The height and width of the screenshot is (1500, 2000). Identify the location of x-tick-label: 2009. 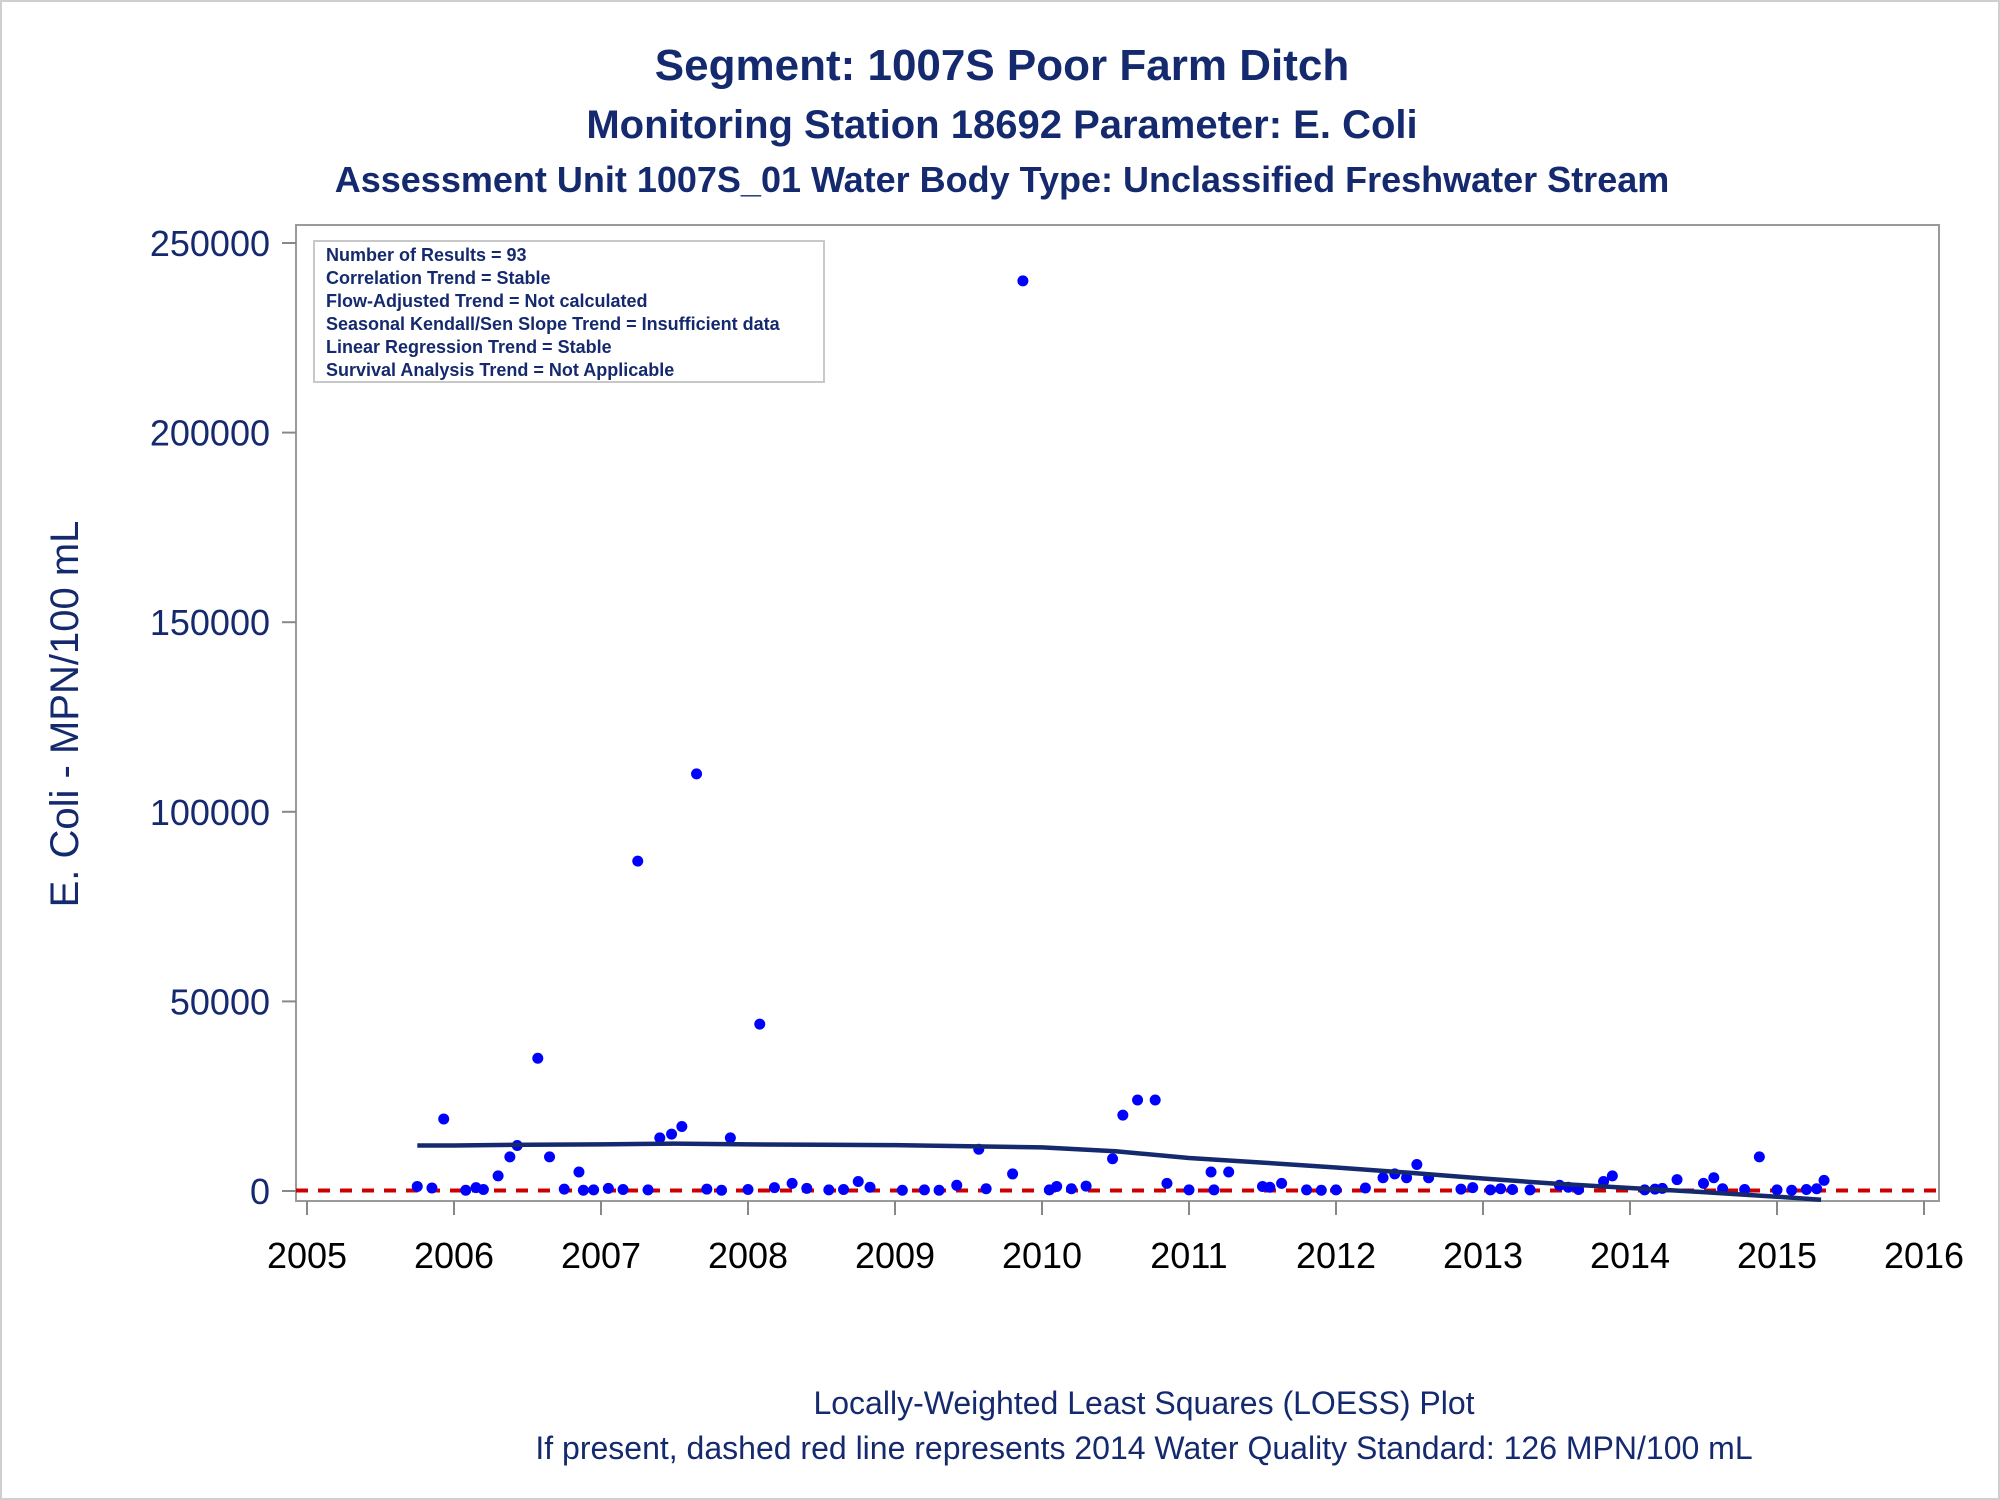
(895, 1255).